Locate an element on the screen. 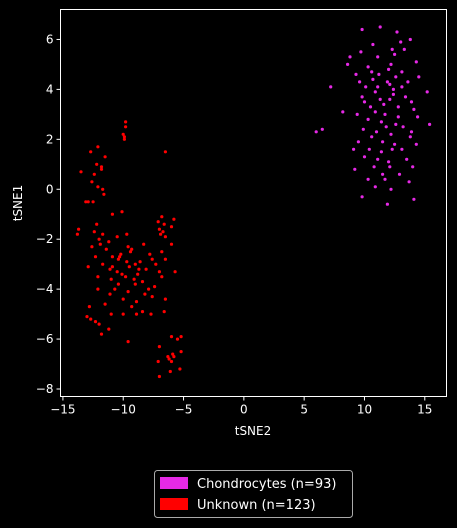  y-tick-label: −4 is located at coordinates (45, 289).